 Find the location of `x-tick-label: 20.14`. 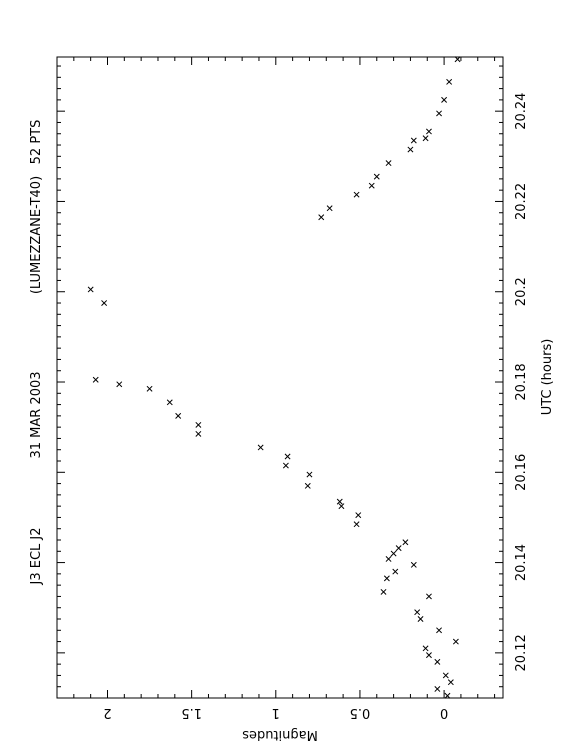

x-tick-label: 20.14 is located at coordinates (521, 562).